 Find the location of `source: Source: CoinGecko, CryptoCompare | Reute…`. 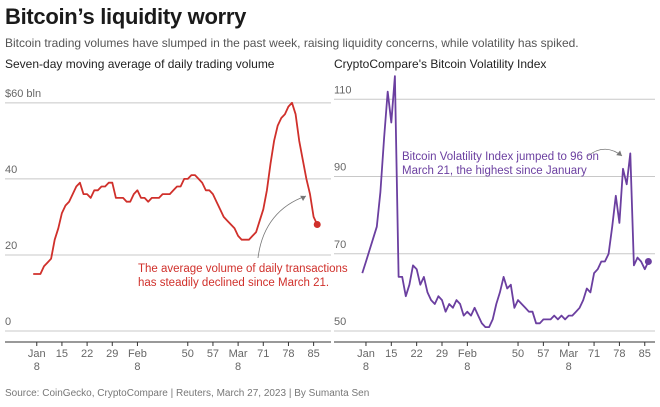

source: Source: CoinGecko, CryptoCompare | Reute… is located at coordinates (187, 393).